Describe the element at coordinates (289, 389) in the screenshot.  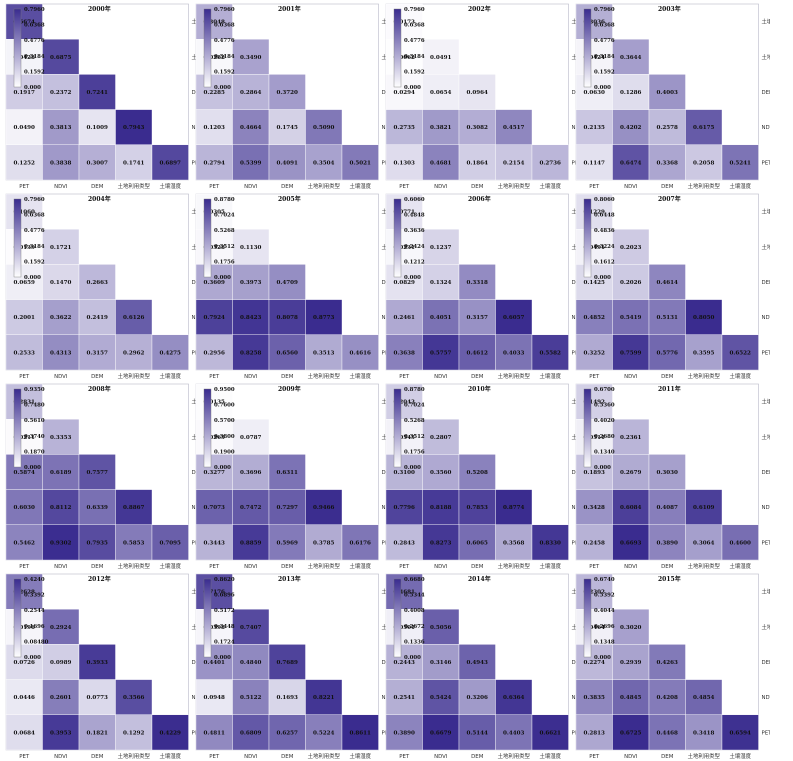
I see `panel-title: 2009年` at that location.